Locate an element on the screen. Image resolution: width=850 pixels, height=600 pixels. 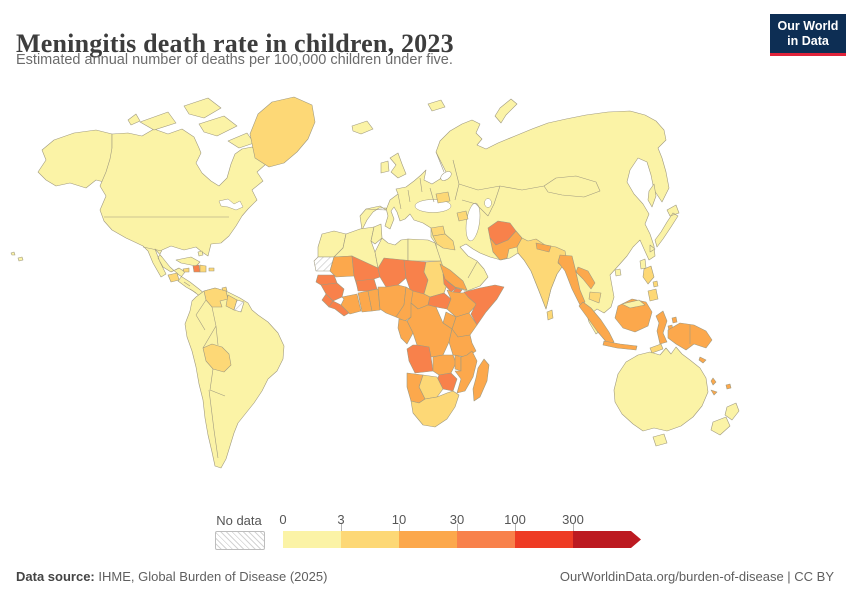
country-suriname is located at coordinates (239, 306).